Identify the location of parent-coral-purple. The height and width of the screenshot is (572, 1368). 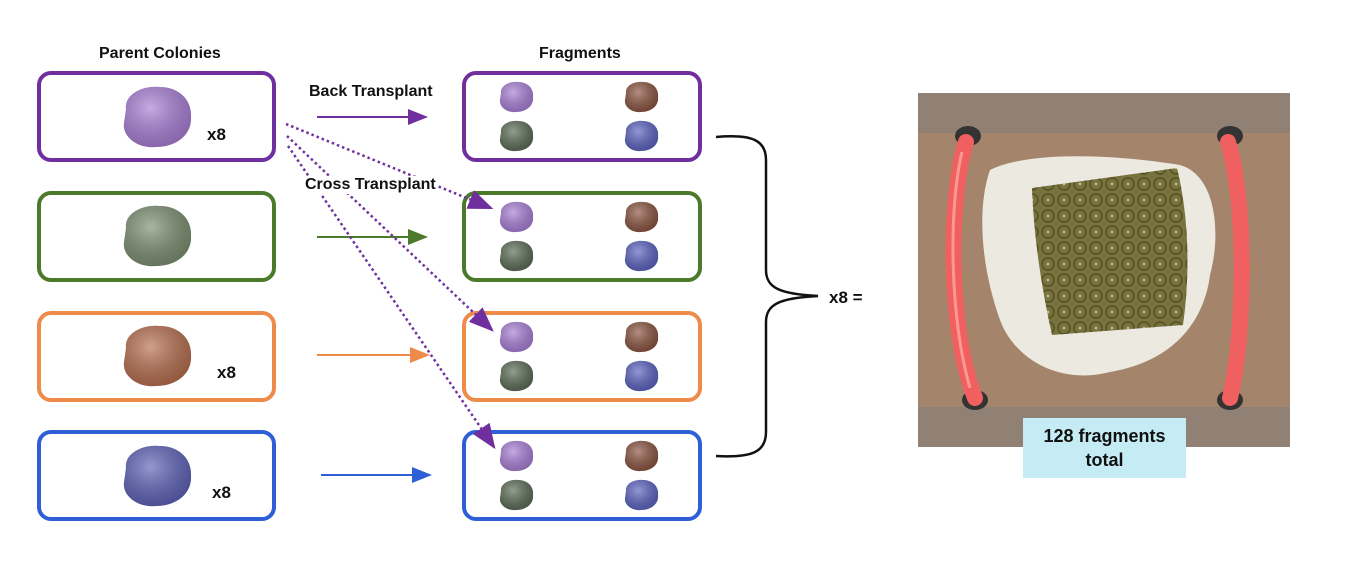
(157, 117).